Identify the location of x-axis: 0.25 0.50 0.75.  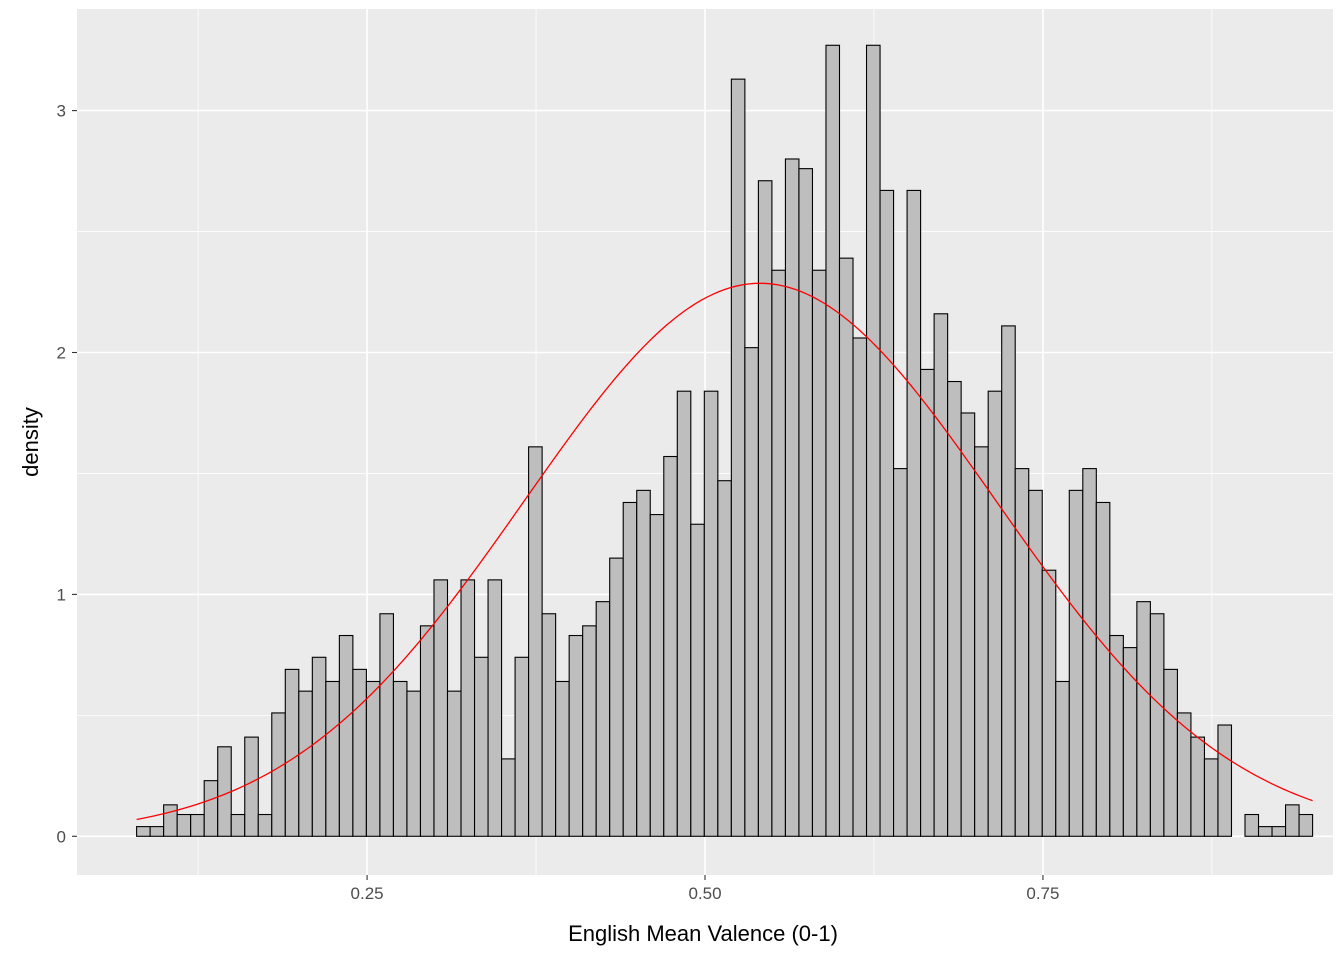
(705, 889).